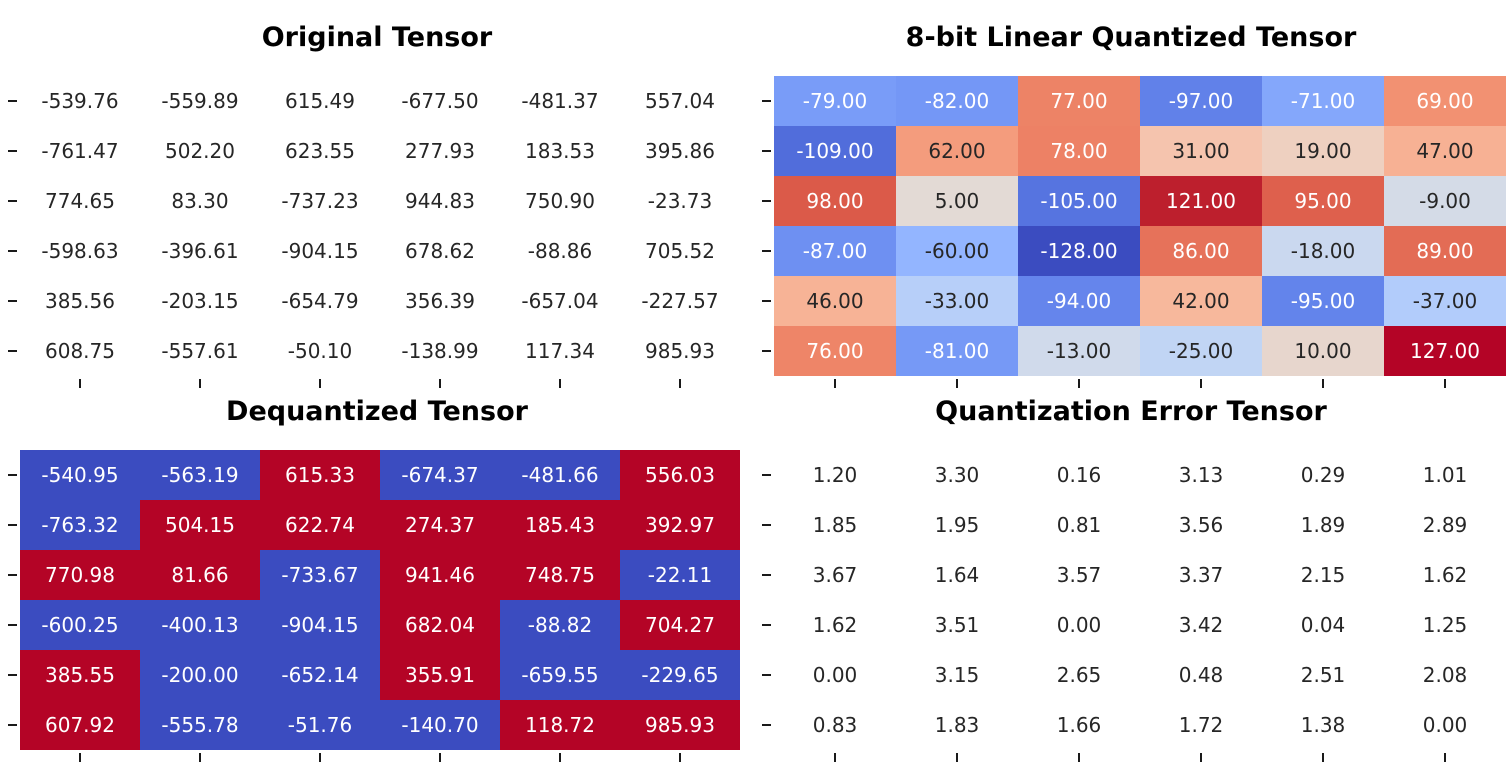 This screenshot has height=764, width=1508. Describe the element at coordinates (835, 524) in the screenshot. I see `heatmap-cell: 1.85` at that location.